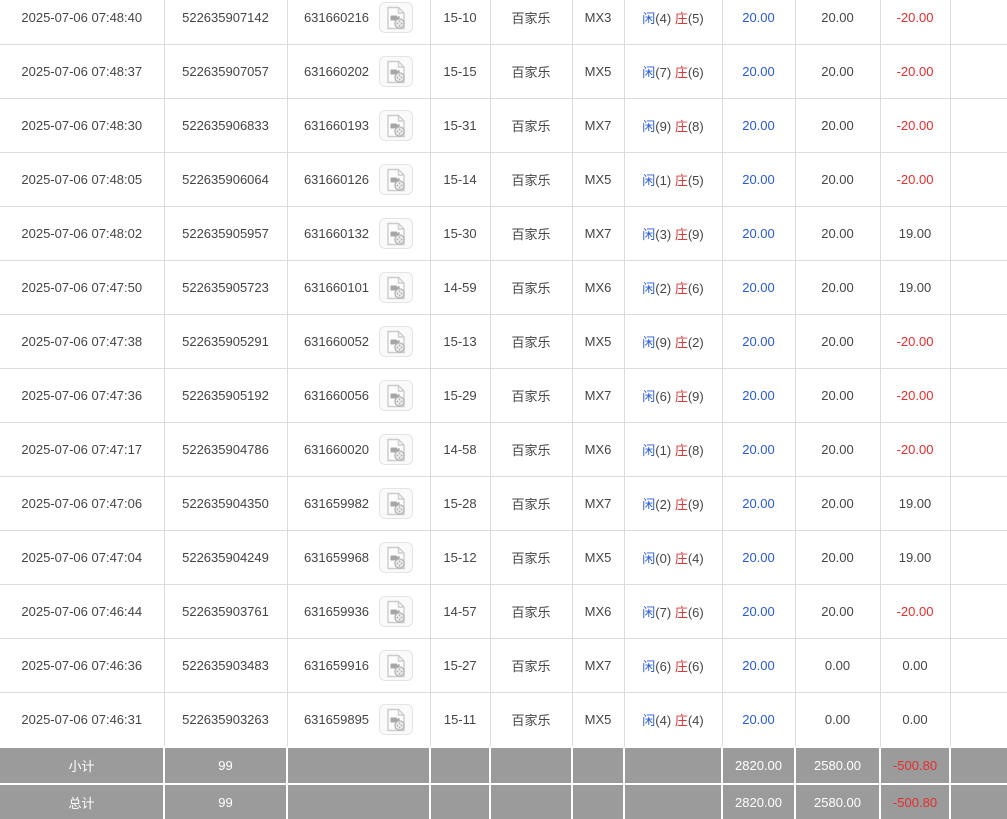 This screenshot has height=819, width=1007. I want to click on result-cell: 闲(7) 庄(6), so click(673, 71).